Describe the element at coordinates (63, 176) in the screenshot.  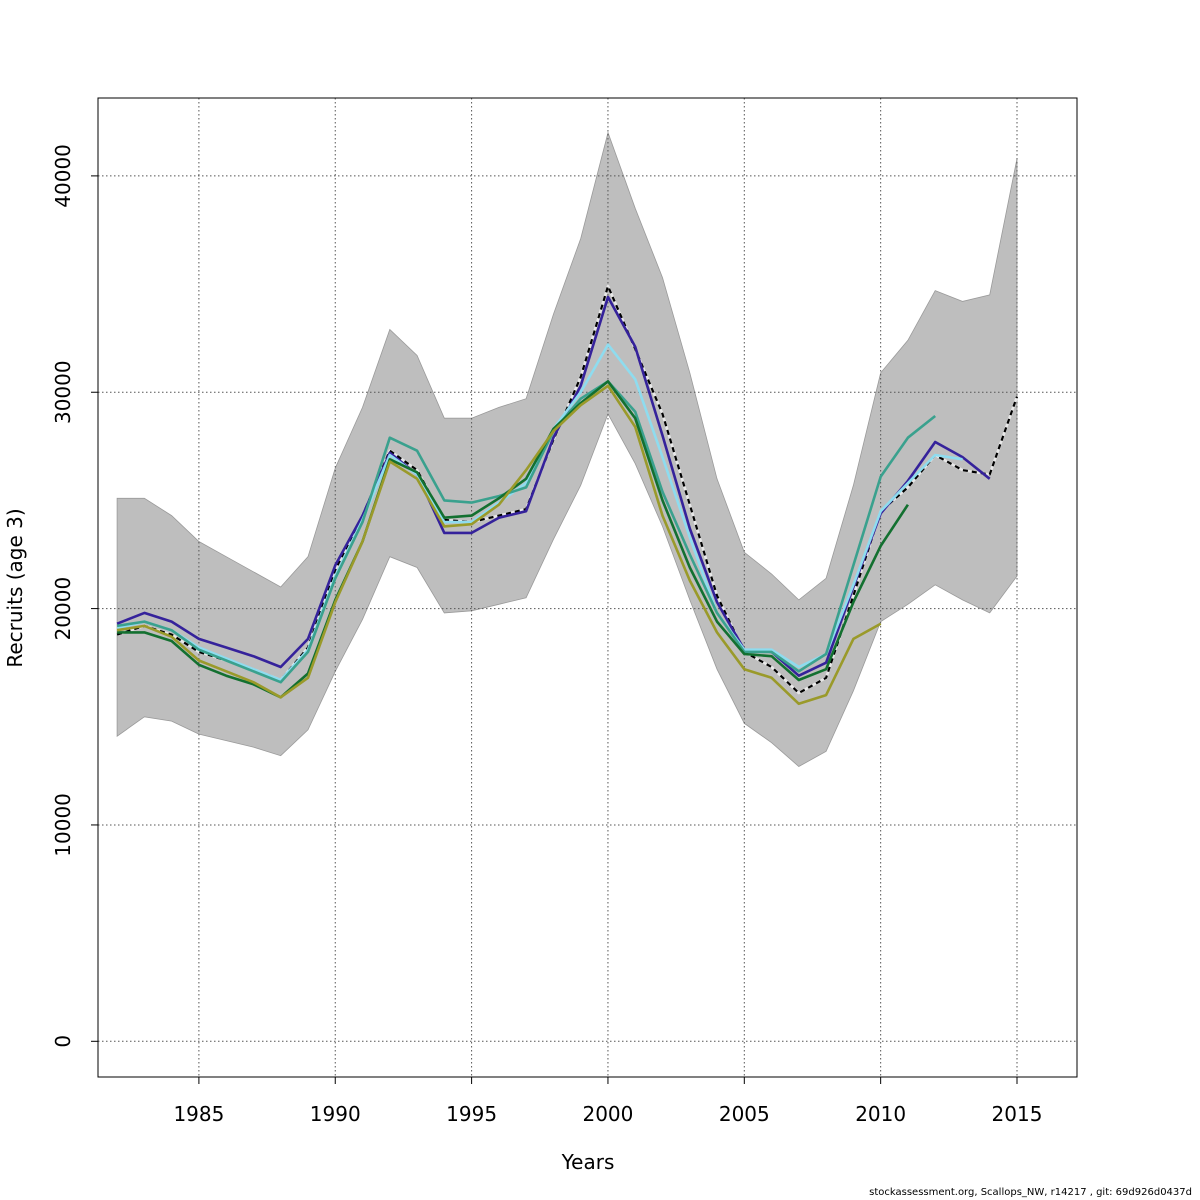
I see `y-tick-label: 40000` at that location.